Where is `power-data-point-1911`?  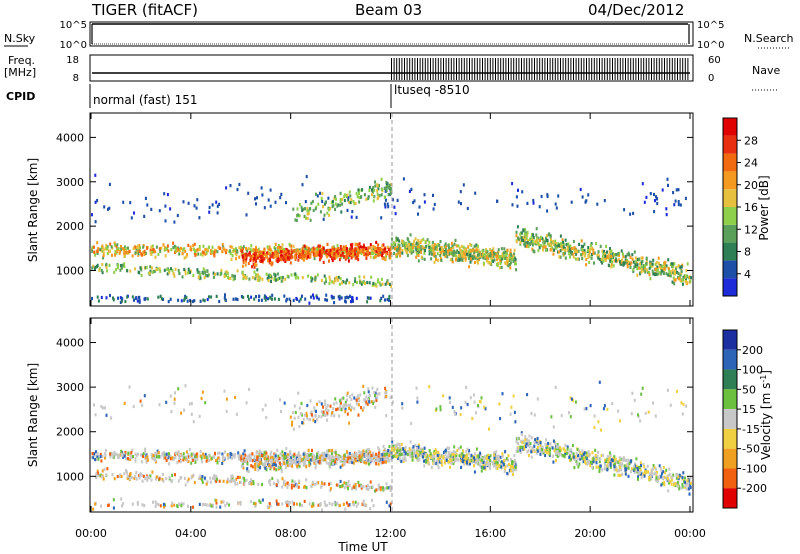
power-data-point-1911 is located at coordinates (532, 249).